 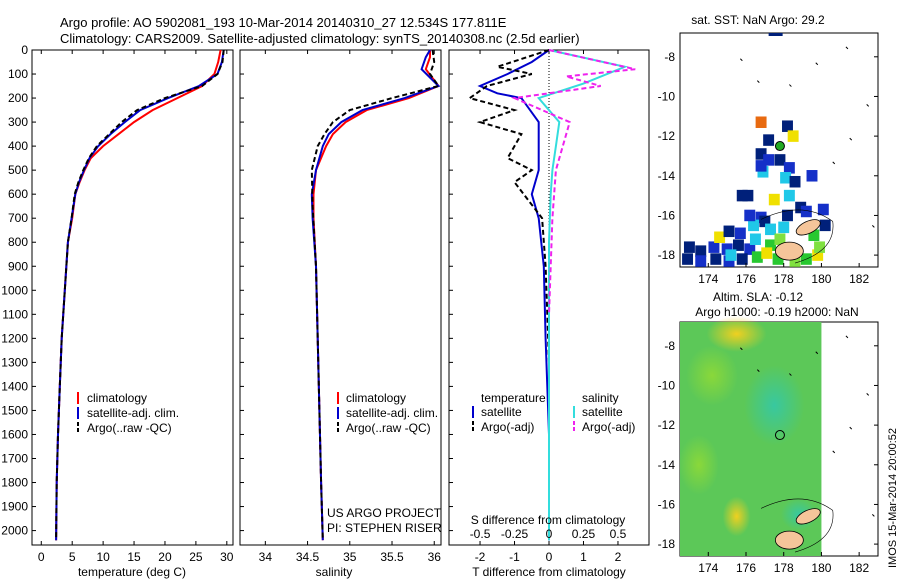 What do you see at coordinates (103, 557) in the screenshot?
I see `x-tick-label: 10` at bounding box center [103, 557].